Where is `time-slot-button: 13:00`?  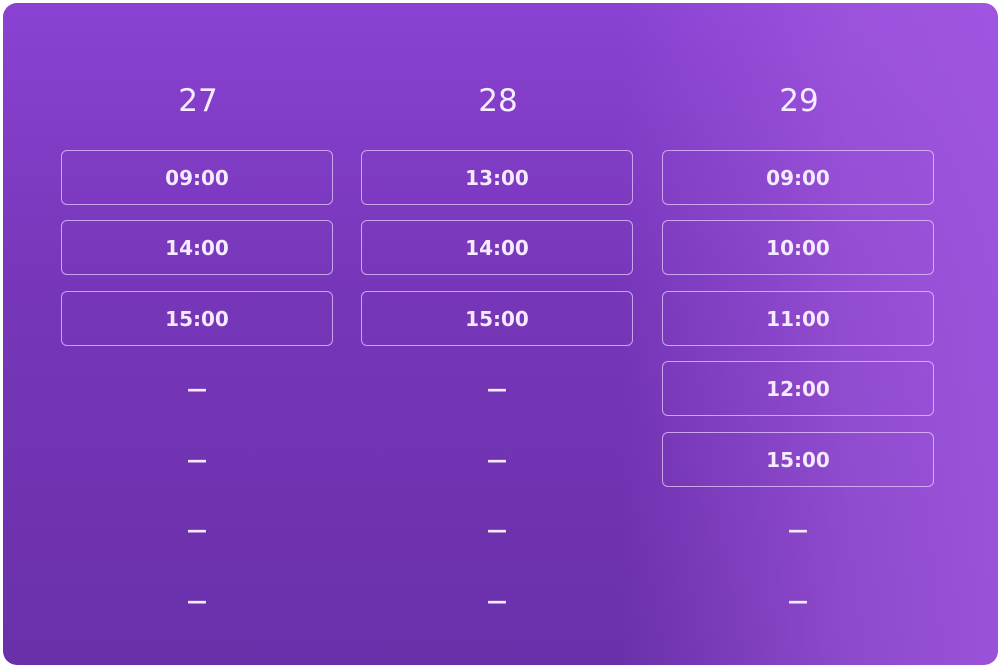
time-slot-button: 13:00 is located at coordinates (497, 177).